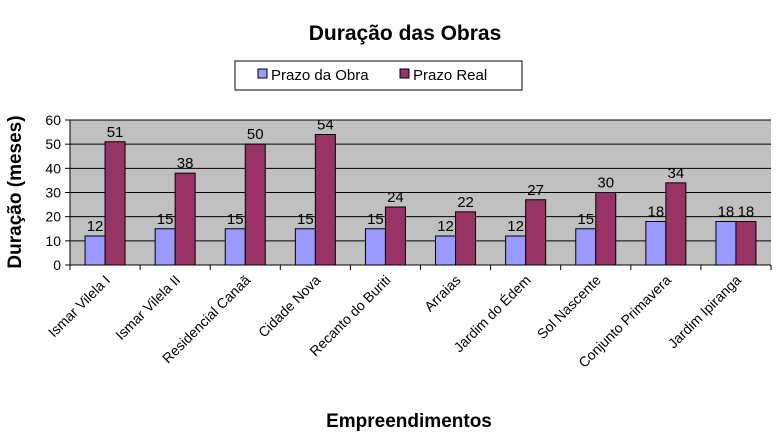 Image resolution: width=783 pixels, height=444 pixels. What do you see at coordinates (465, 202) in the screenshot?
I see `data-label: 22` at bounding box center [465, 202].